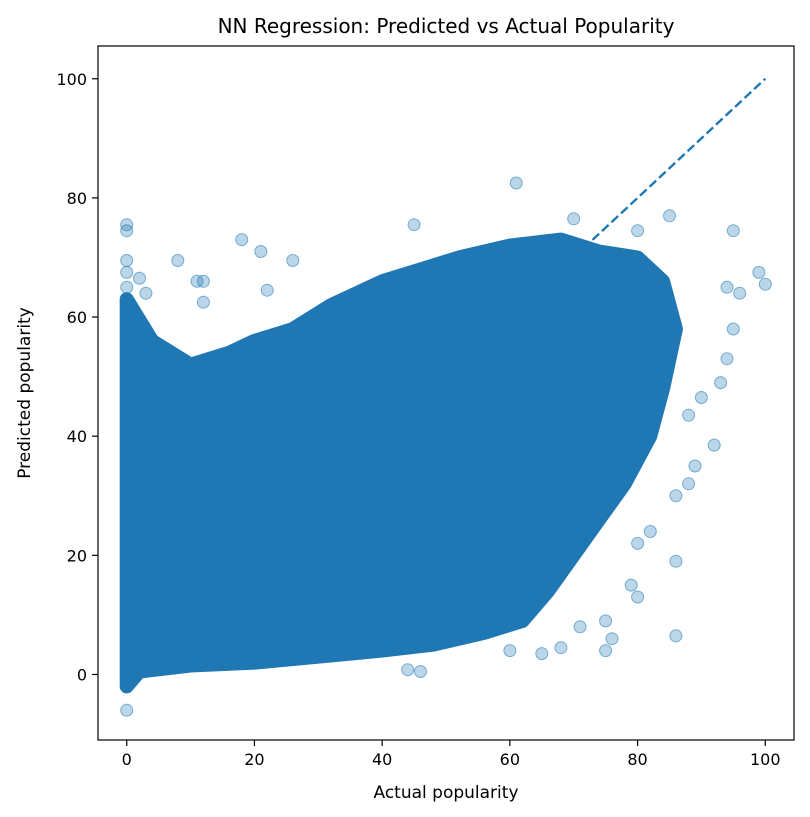  Describe the element at coordinates (765, 759) in the screenshot. I see `x-tick-label: 100` at that location.